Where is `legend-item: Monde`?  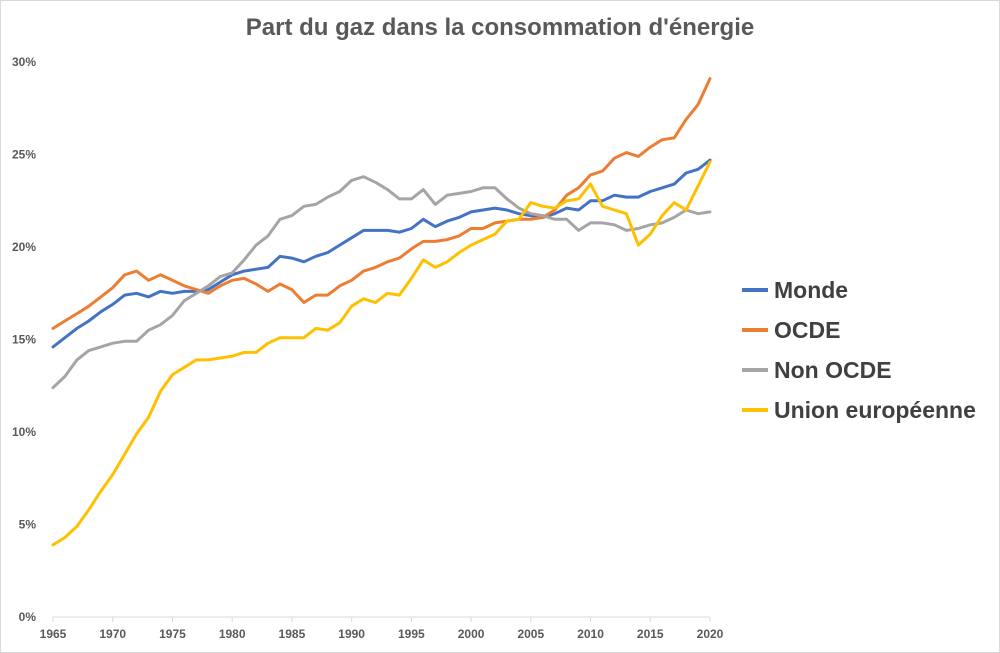 legend-item: Monde is located at coordinates (859, 290).